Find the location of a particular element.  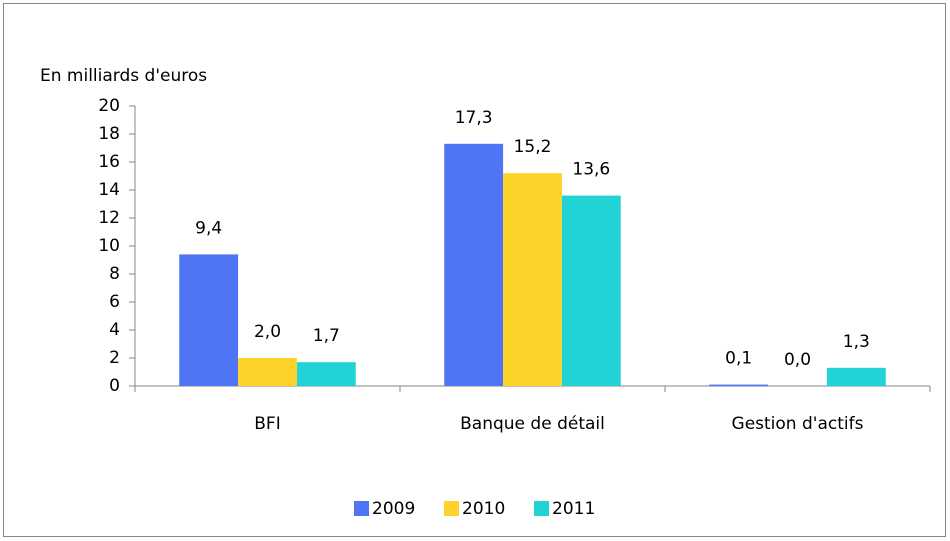

value-label: 0,0 is located at coordinates (797, 360).